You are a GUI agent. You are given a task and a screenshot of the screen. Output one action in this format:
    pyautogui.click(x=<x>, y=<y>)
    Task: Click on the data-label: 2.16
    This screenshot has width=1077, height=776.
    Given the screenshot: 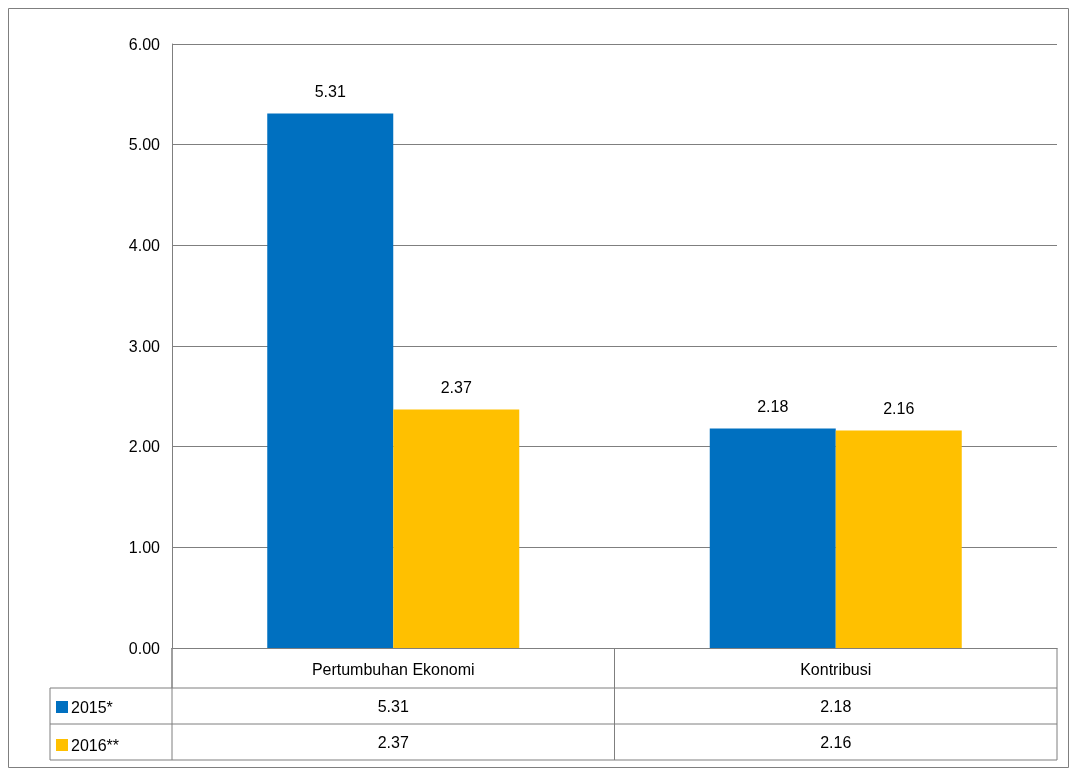 What is the action you would take?
    pyautogui.click(x=899, y=409)
    